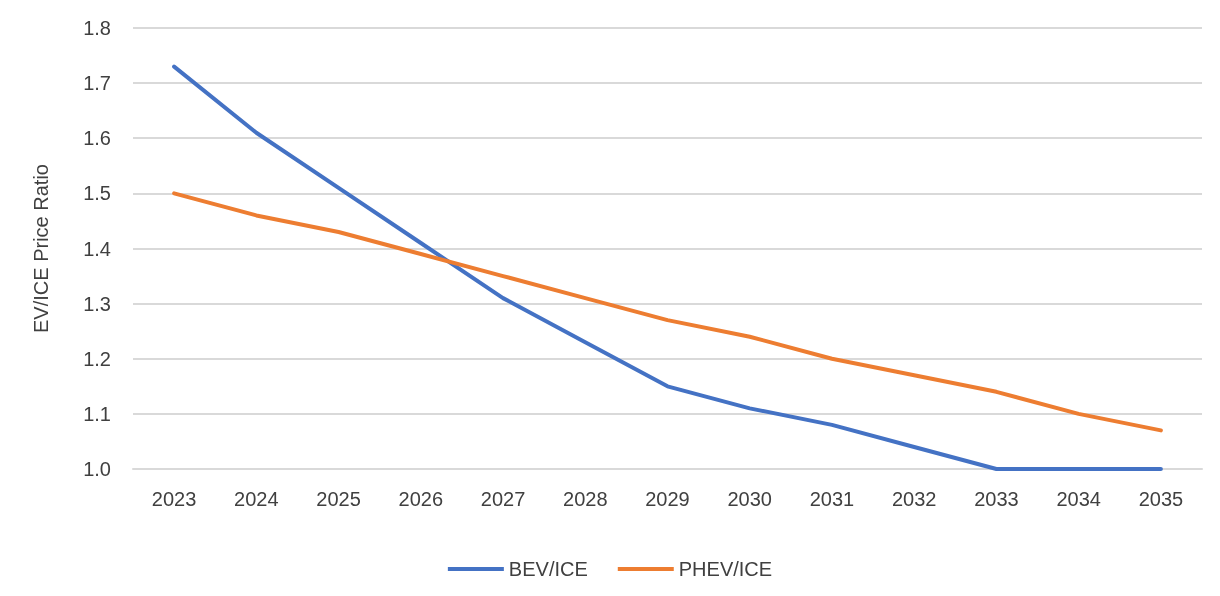 The height and width of the screenshot is (596, 1220). What do you see at coordinates (97, 83) in the screenshot?
I see `y-tick-label: 1.7` at bounding box center [97, 83].